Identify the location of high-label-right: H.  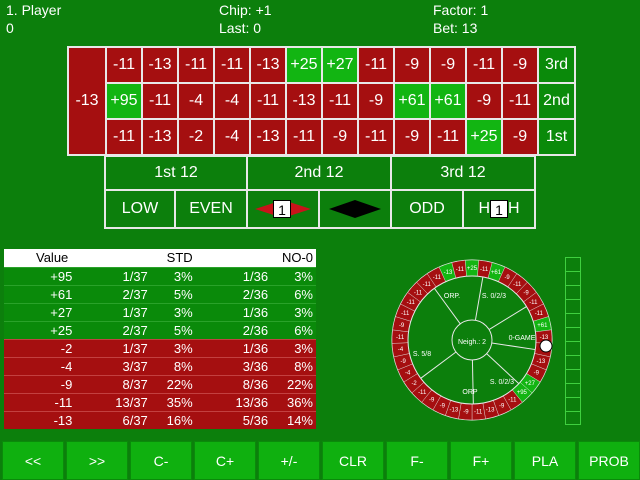
(514, 208).